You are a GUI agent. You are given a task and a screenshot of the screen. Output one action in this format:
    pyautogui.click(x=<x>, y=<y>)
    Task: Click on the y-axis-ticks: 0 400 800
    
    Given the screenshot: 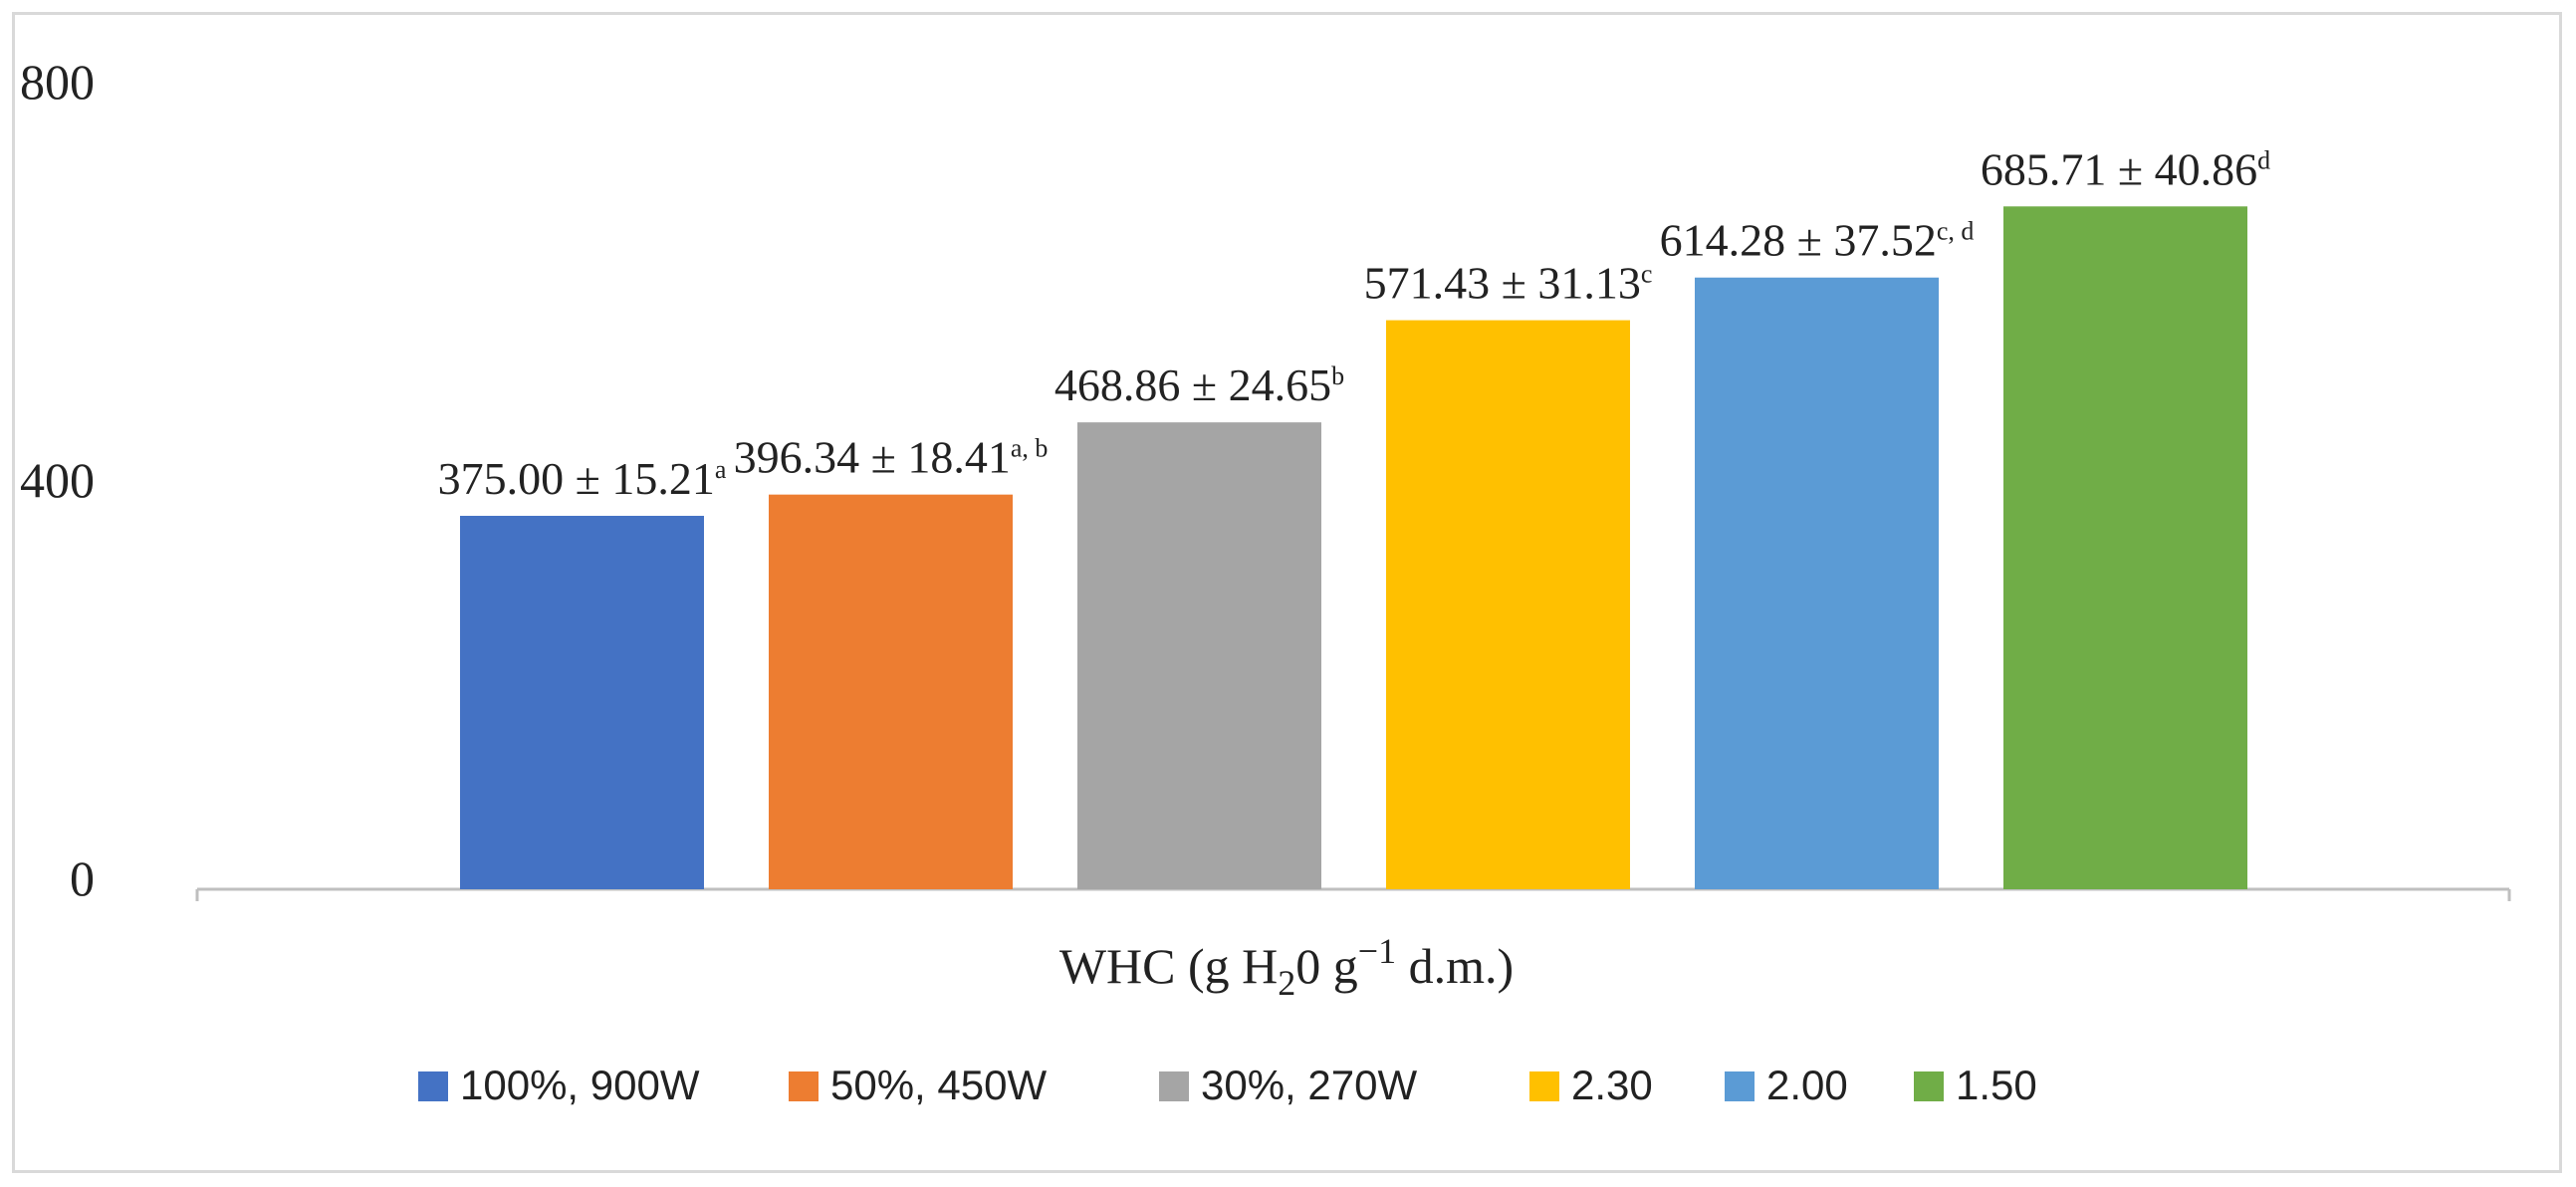 What is the action you would take?
    pyautogui.click(x=57, y=480)
    